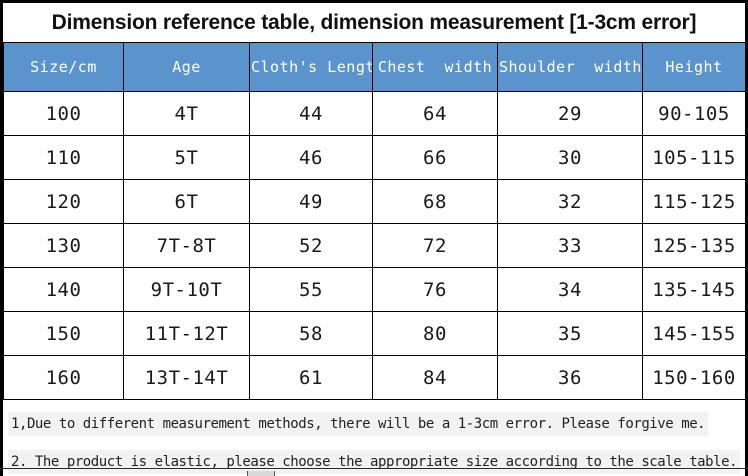  Describe the element at coordinates (186, 333) in the screenshot. I see `age-cell: 11T-12T` at that location.